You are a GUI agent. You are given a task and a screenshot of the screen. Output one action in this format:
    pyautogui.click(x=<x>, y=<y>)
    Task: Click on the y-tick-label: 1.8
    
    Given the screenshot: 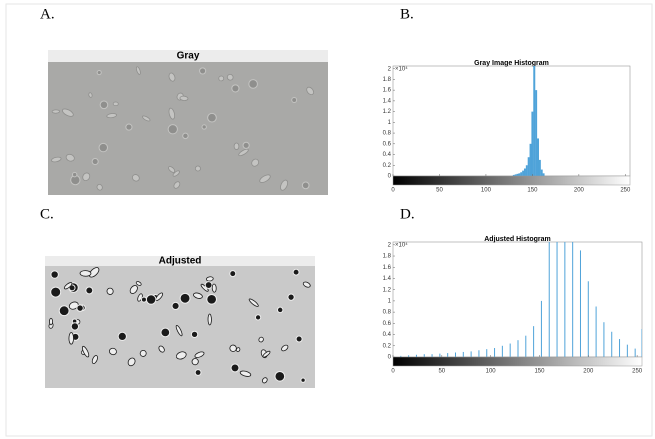 What is the action you would take?
    pyautogui.click(x=387, y=80)
    